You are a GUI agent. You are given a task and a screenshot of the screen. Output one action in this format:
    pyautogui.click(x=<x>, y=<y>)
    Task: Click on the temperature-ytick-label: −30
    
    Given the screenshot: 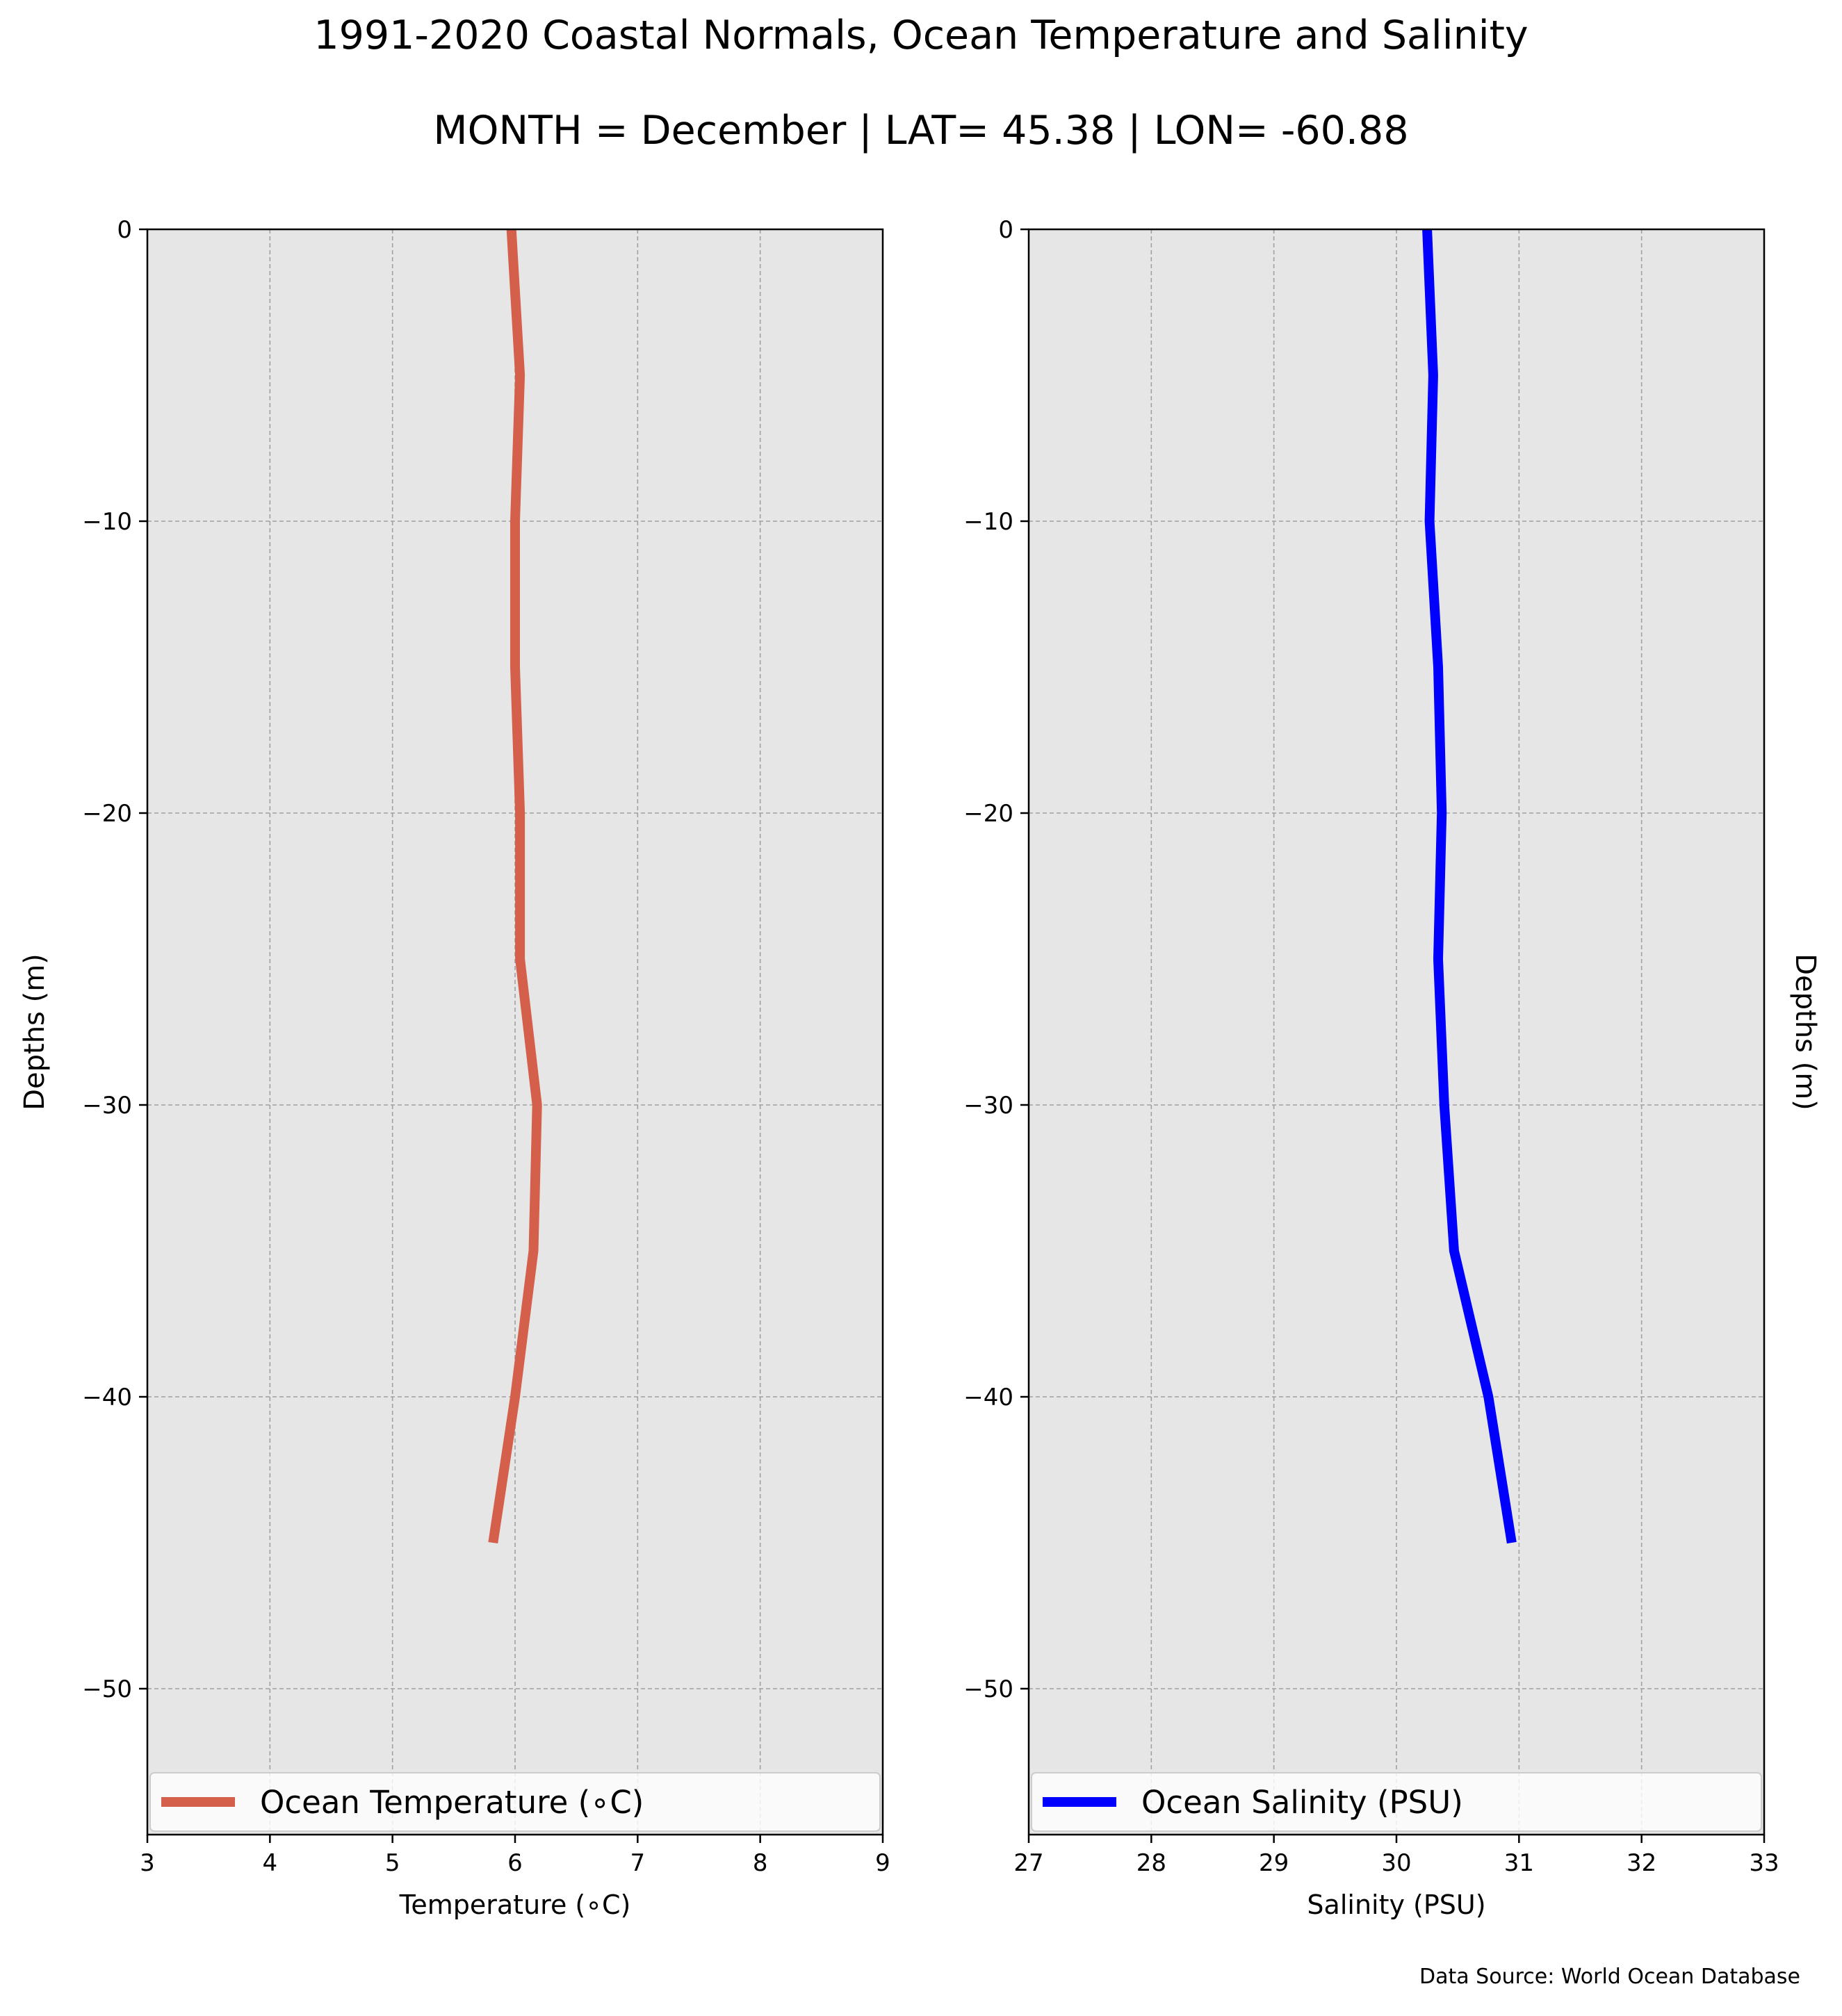 What is the action you would take?
    pyautogui.click(x=107, y=1106)
    